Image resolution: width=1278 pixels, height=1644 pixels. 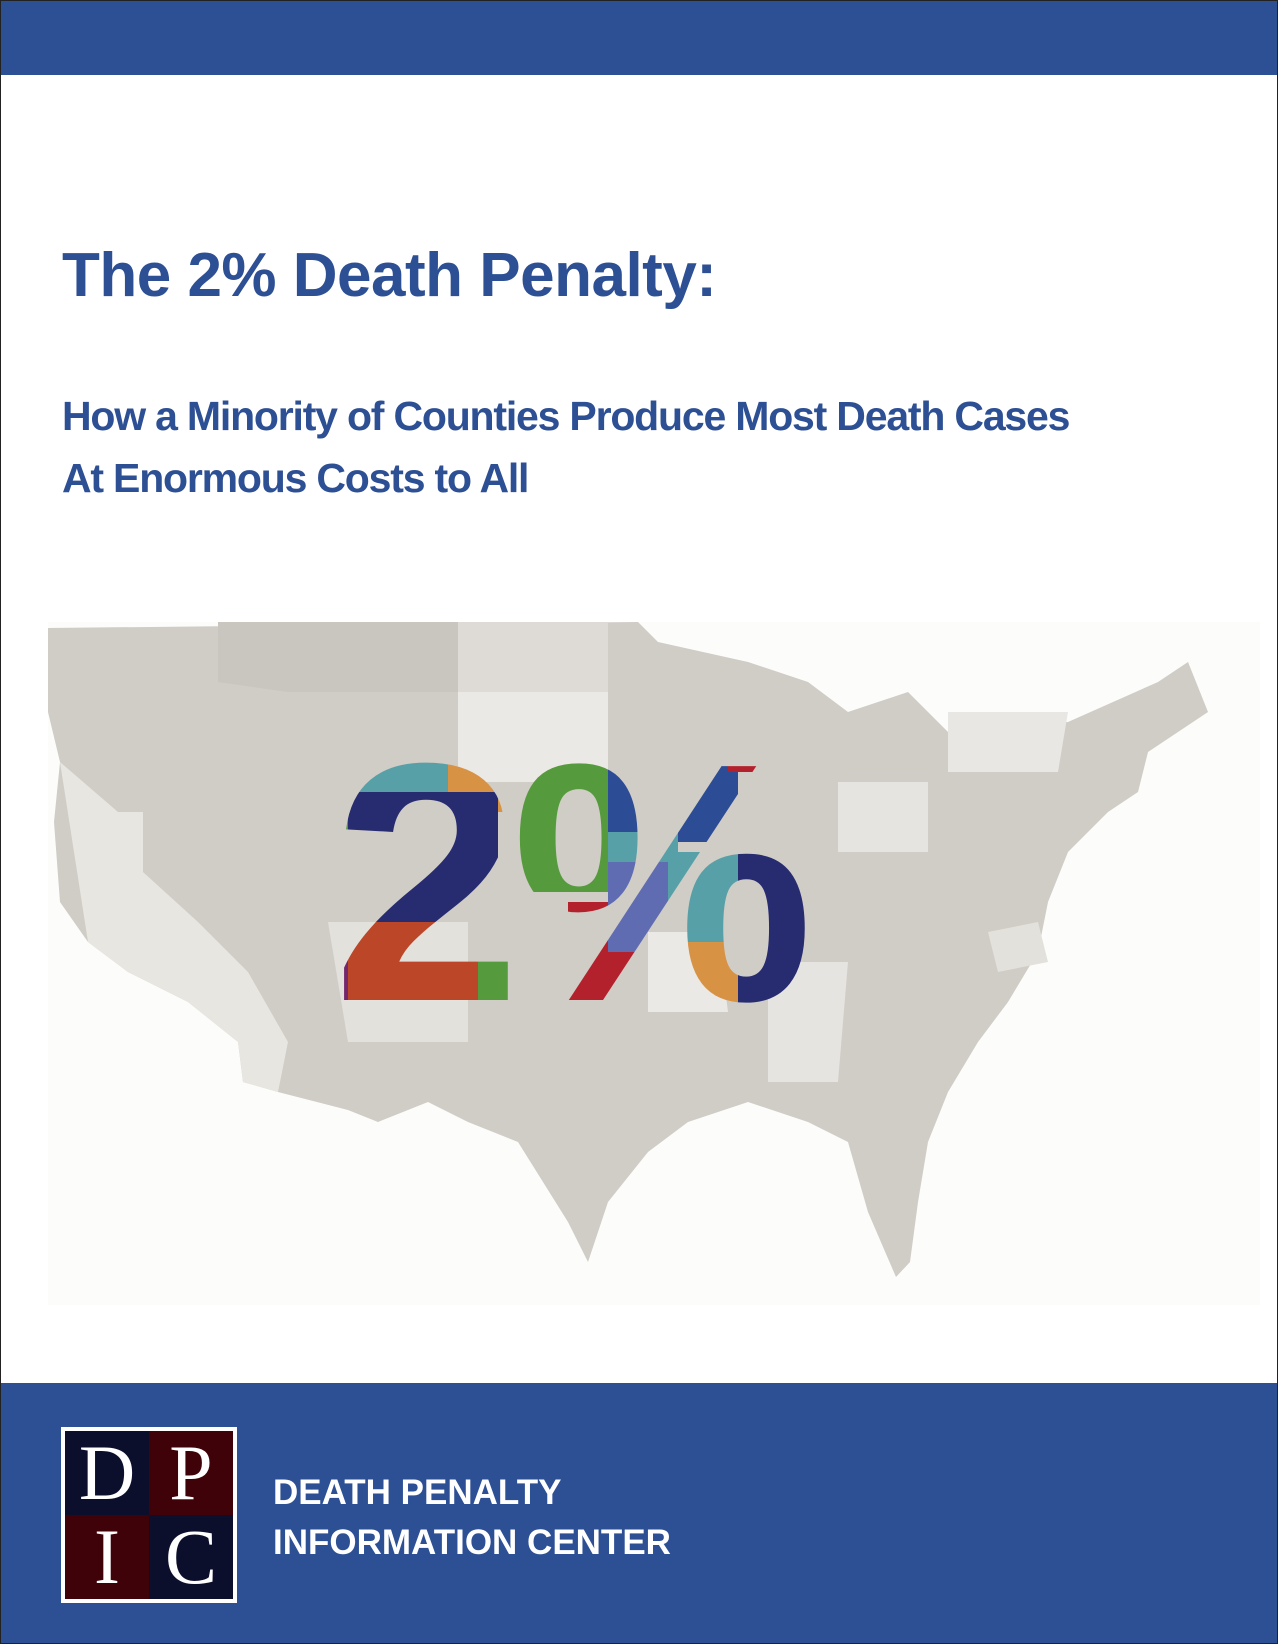 What do you see at coordinates (472, 1518) in the screenshot?
I see `organization-name: DEATH PENALTY INFORMATION CENTER` at bounding box center [472, 1518].